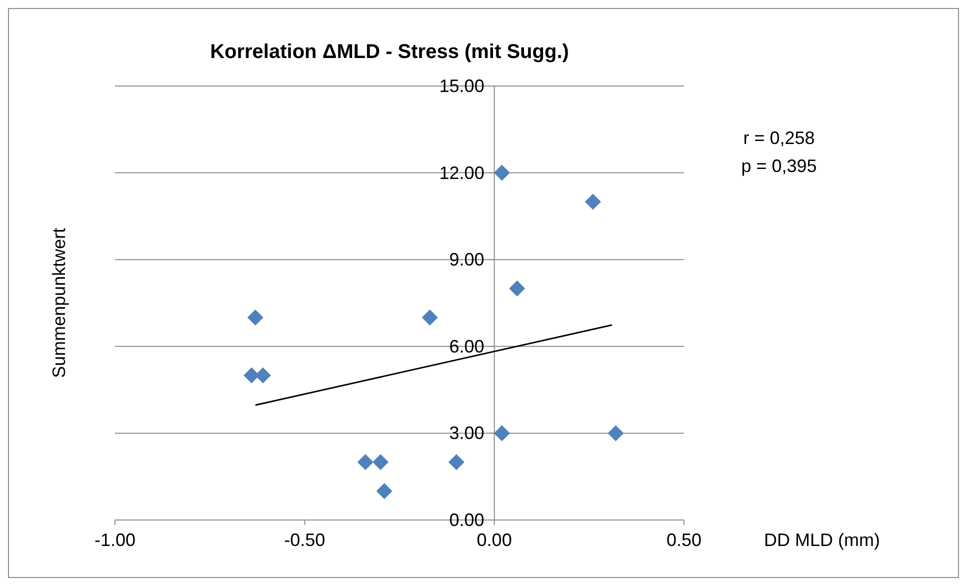  What do you see at coordinates (494, 540) in the screenshot?
I see `x-tick-label: 0.00` at bounding box center [494, 540].